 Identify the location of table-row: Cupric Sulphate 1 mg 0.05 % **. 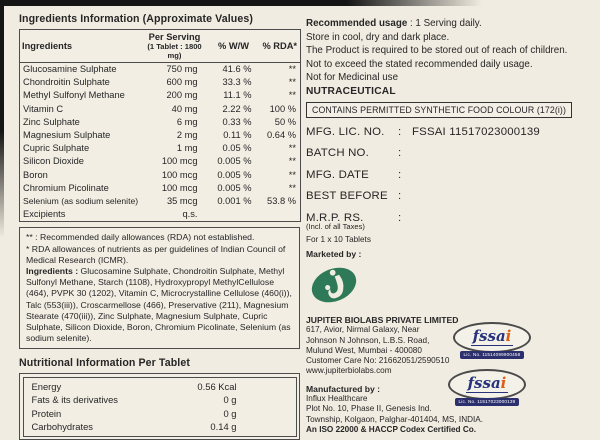
(160, 148).